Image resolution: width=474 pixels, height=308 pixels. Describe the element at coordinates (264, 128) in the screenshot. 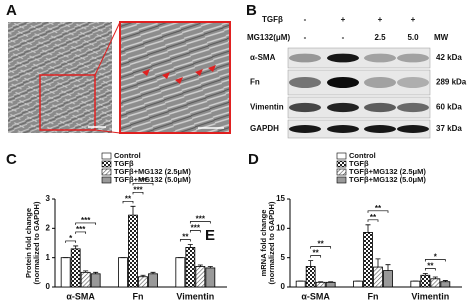

I see `blot-row-label: GAPDH` at that location.